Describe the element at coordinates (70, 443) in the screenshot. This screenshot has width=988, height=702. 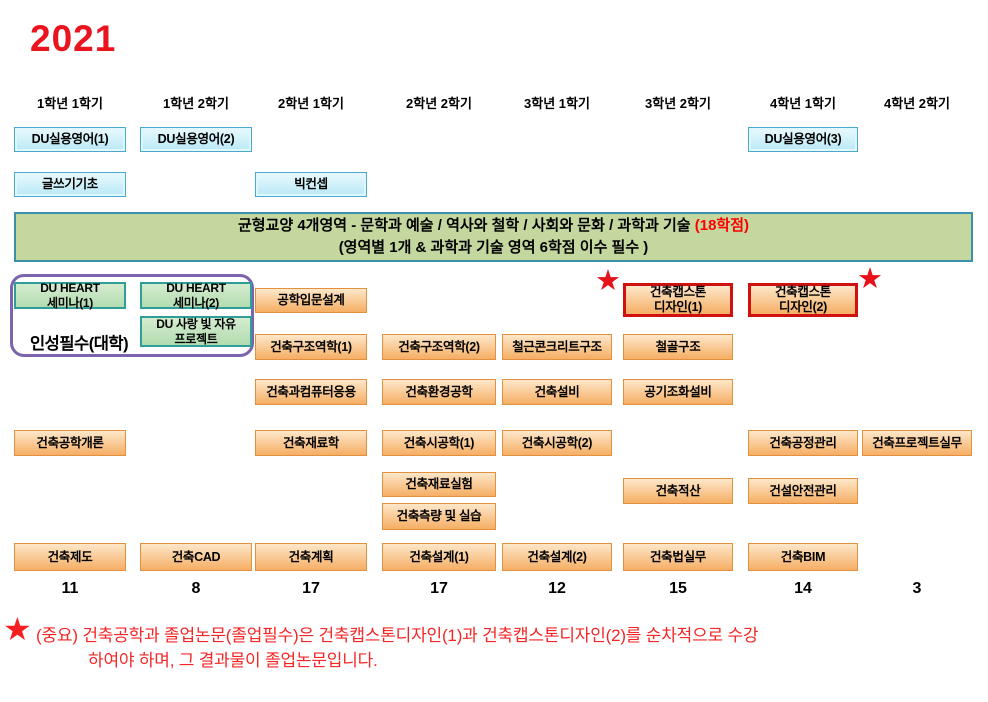
I see `course-intro-architectural-engineering: 건축공학개론` at that location.